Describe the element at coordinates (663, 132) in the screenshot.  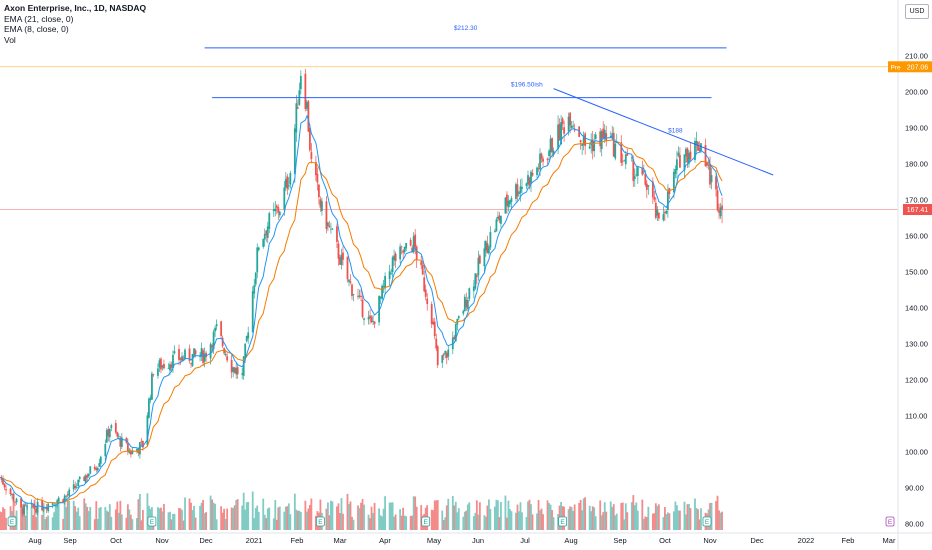
I see `trend-line` at that location.